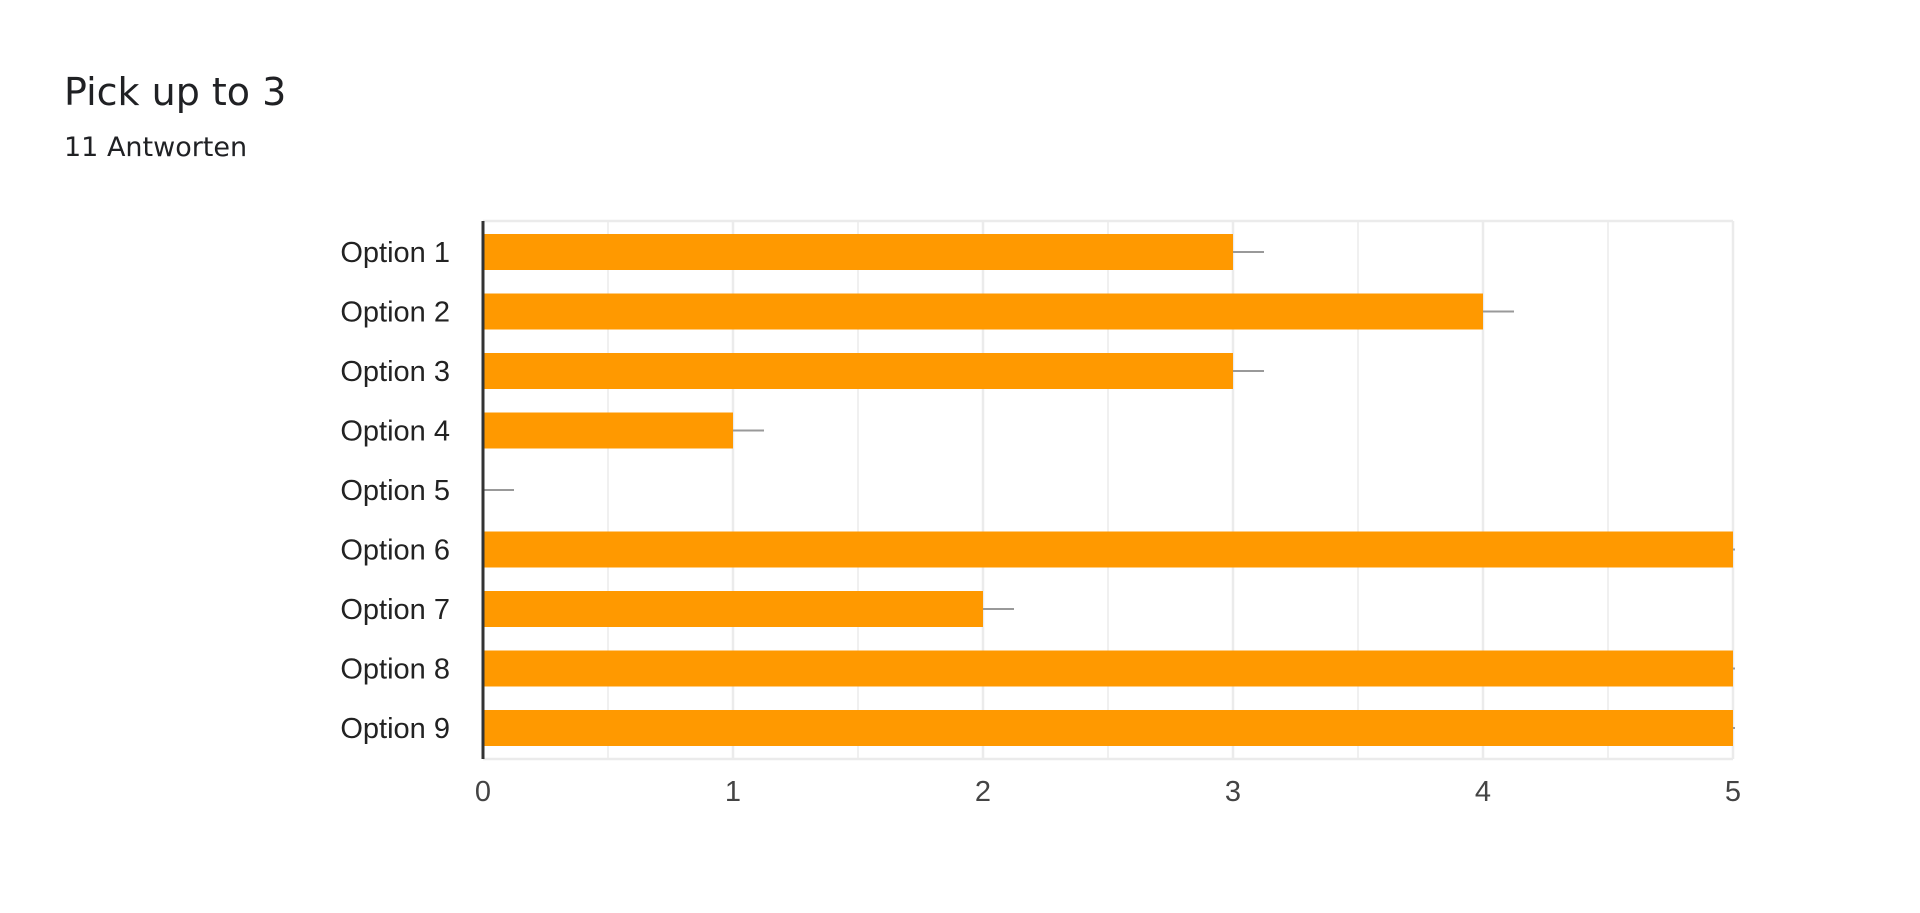  I want to click on question-header: Pick up to 3 11 Antworten, so click(175, 116).